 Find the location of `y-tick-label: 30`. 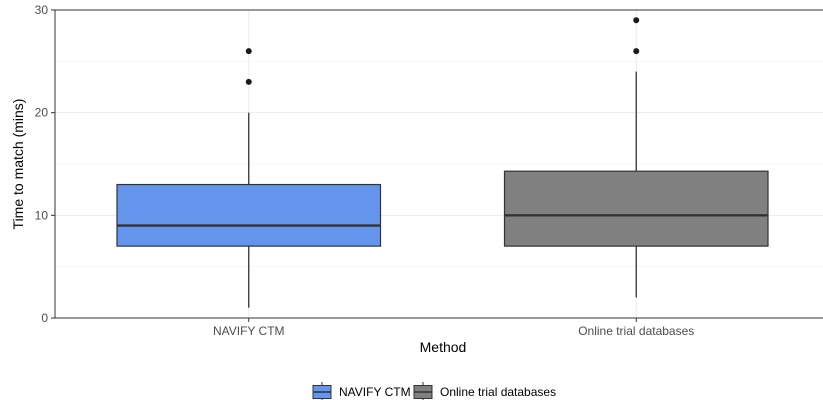

y-tick-label: 30 is located at coordinates (42, 10).